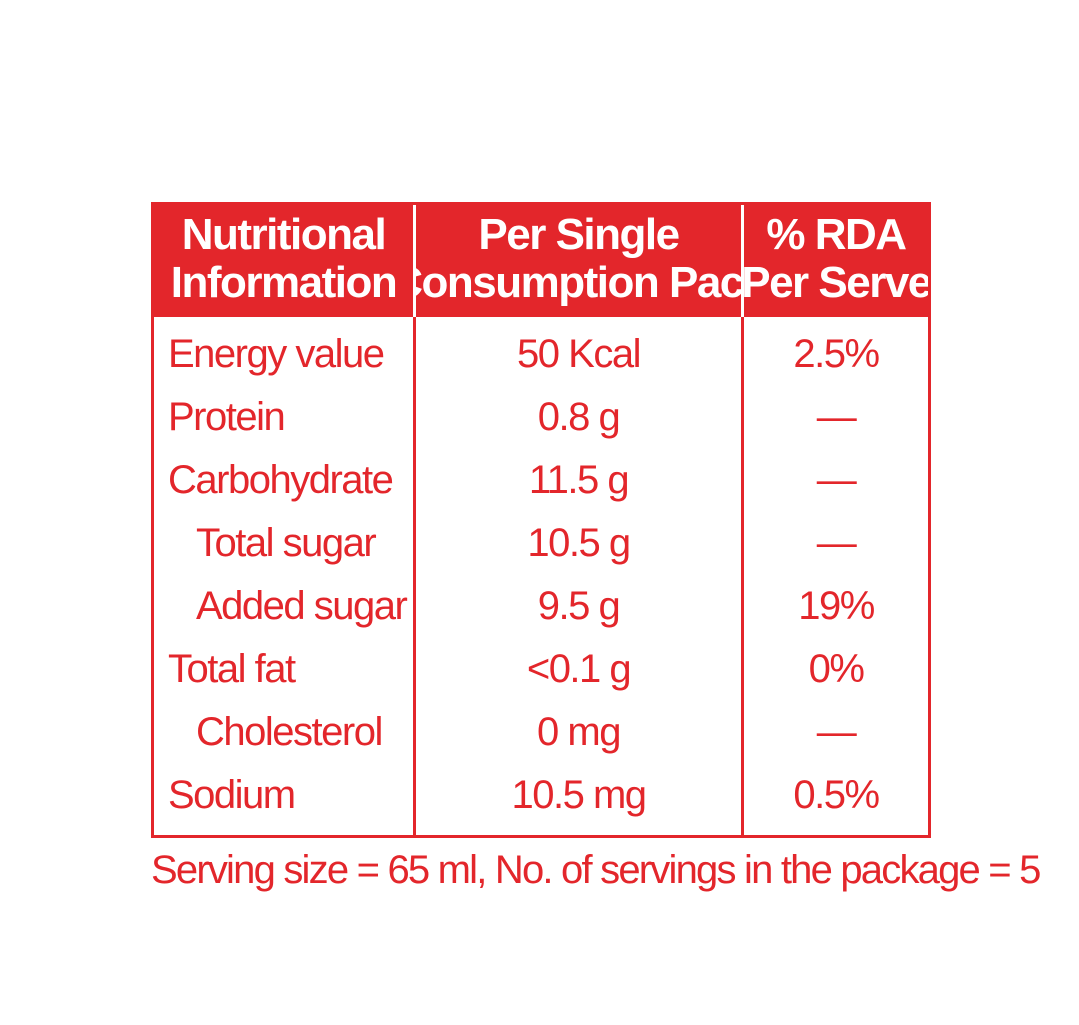 The width and height of the screenshot is (1079, 1025). What do you see at coordinates (578, 282) in the screenshot?
I see `header-pack-line2: Consumption Pack` at bounding box center [578, 282].